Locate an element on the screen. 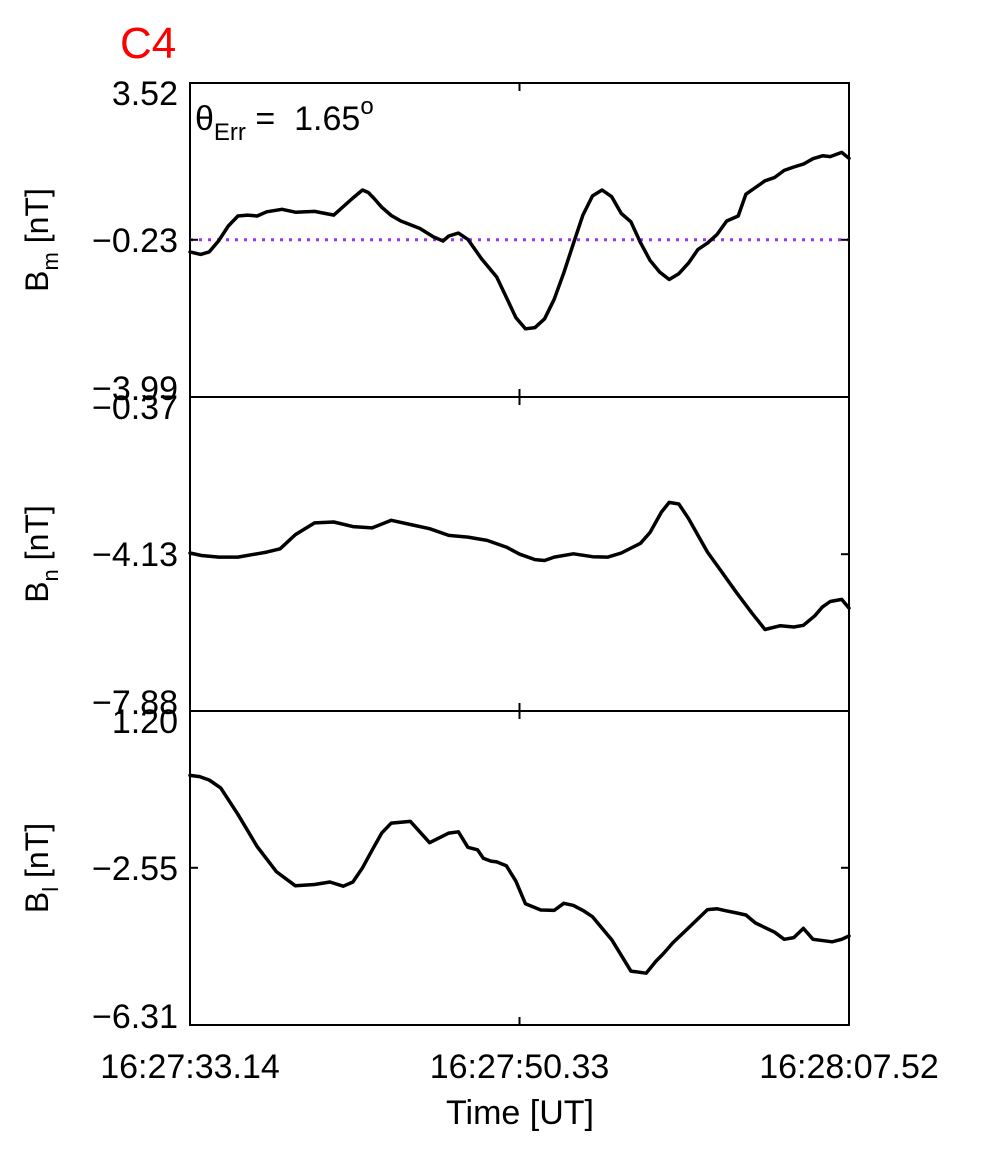 This screenshot has width=1000, height=1167. ylabel-sub: l is located at coordinates (50, 889).